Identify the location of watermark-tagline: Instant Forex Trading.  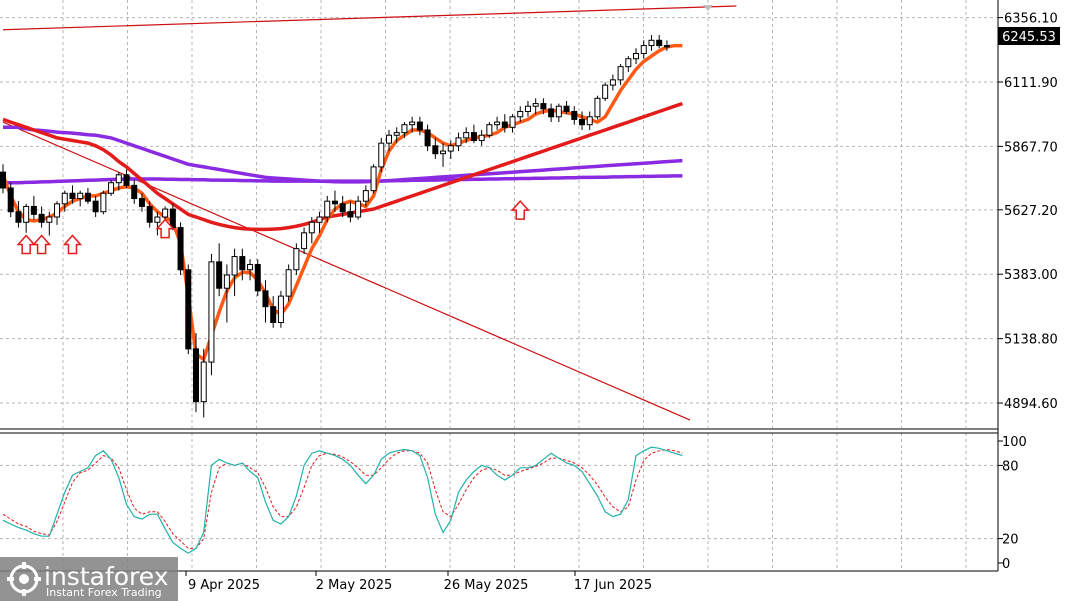
(104, 592).